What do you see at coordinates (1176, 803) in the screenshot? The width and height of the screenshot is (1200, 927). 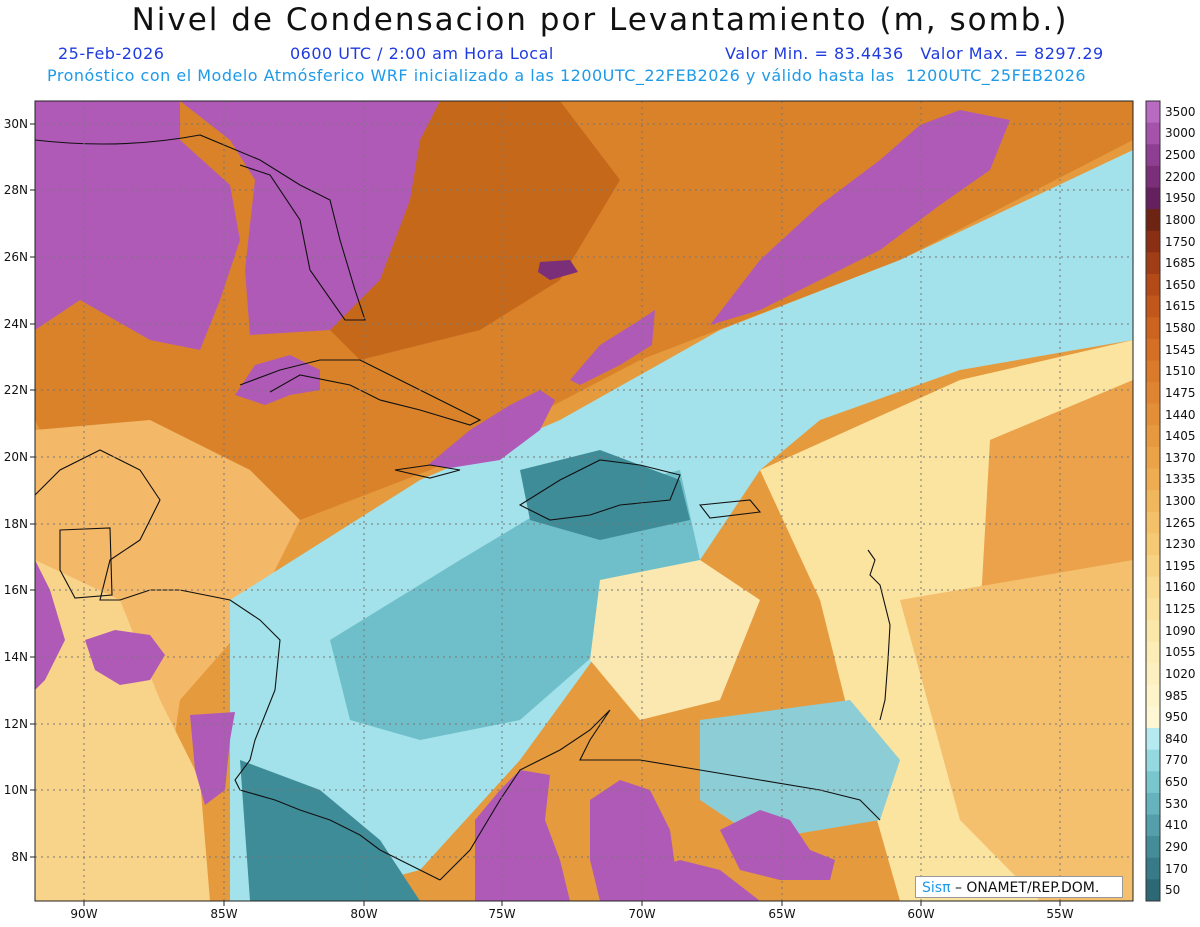 I see `colorbar-label: 530` at bounding box center [1176, 803].